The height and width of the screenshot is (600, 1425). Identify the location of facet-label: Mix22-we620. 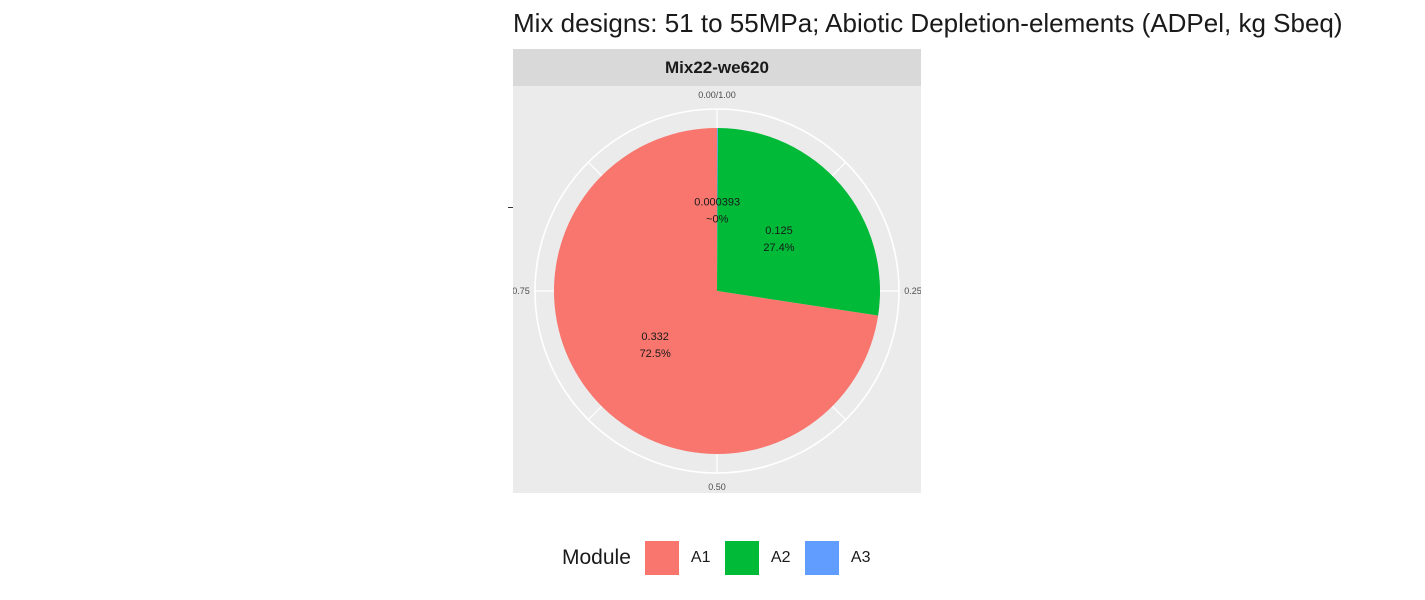
(717, 67).